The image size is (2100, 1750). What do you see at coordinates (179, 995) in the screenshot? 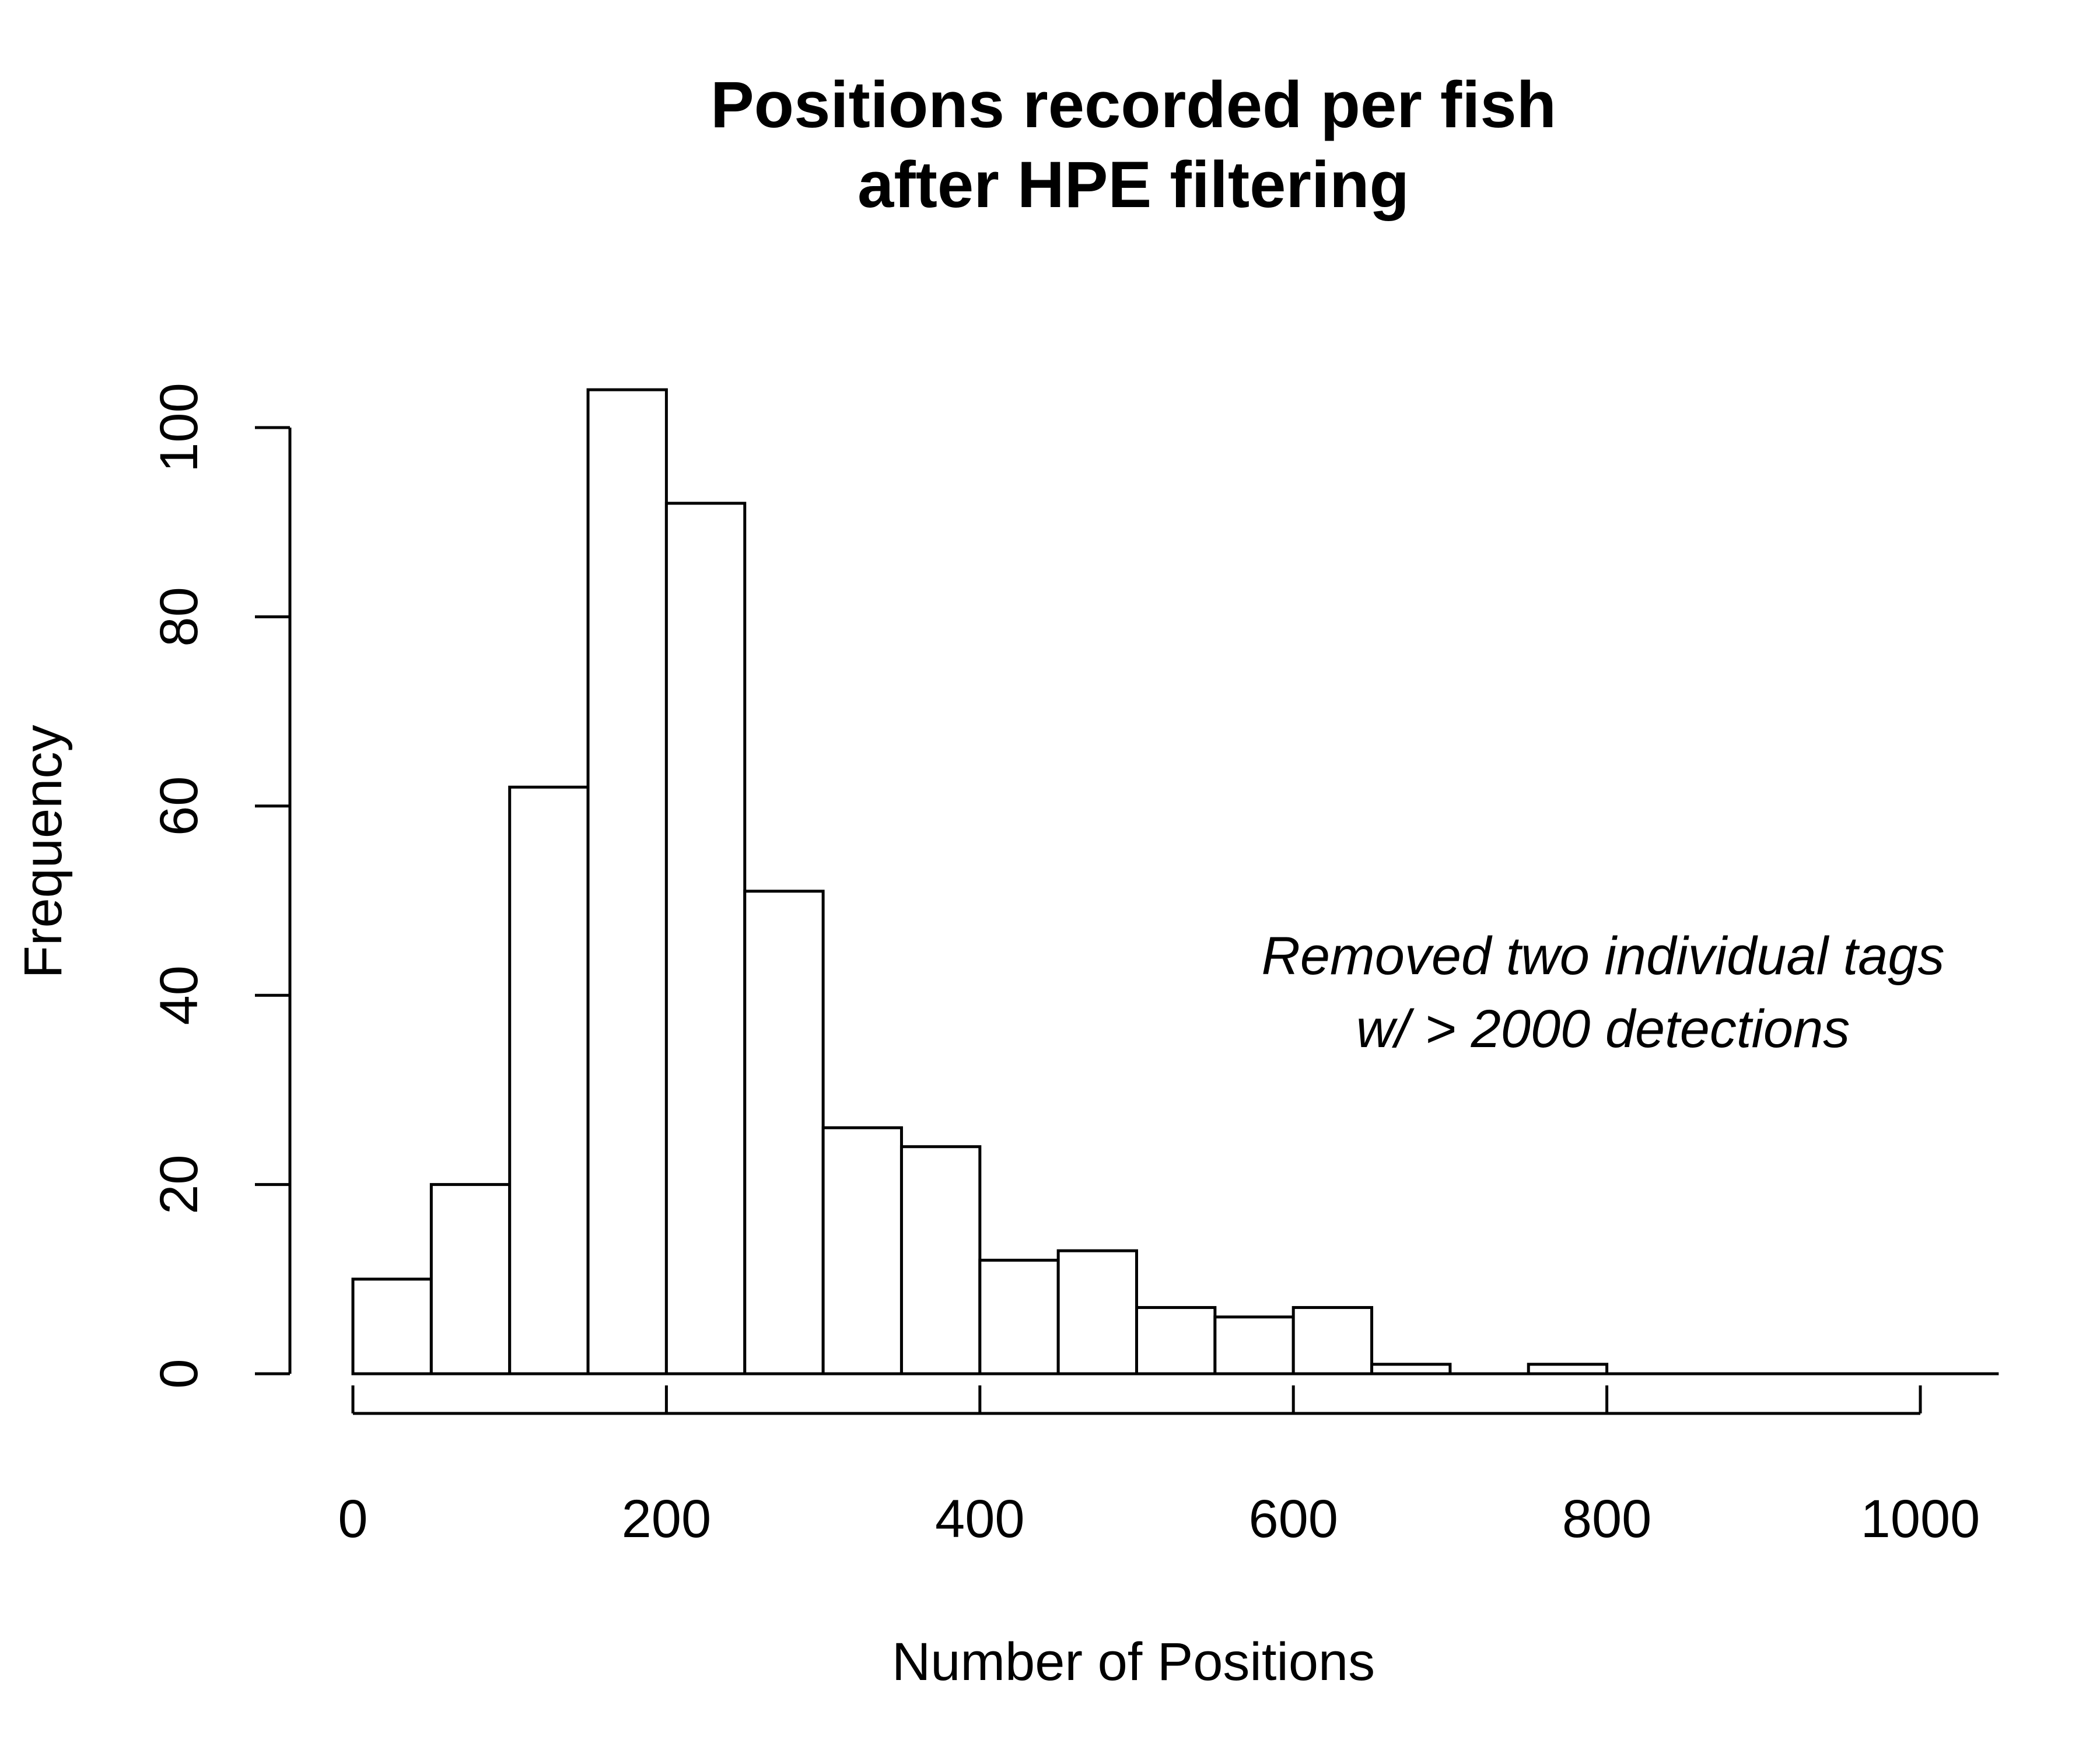
I see `y-tick-label: 40` at bounding box center [179, 995].